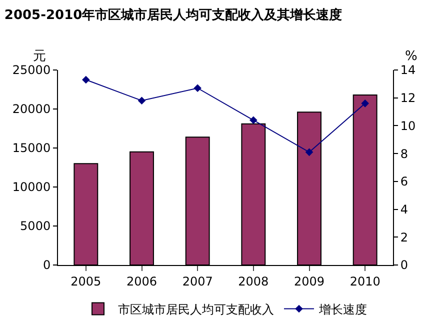 Image resolution: width=443 pixels, height=335 pixels. What do you see at coordinates (86, 281) in the screenshot?
I see `x-tick-label: 2005` at bounding box center [86, 281].